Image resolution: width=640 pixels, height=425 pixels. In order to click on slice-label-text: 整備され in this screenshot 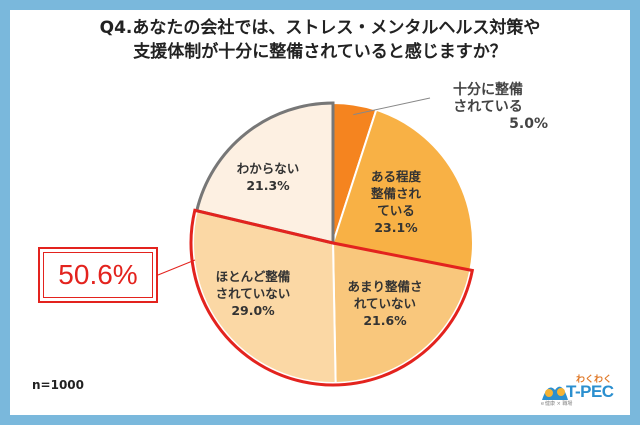, I will do `click(395, 193)`.